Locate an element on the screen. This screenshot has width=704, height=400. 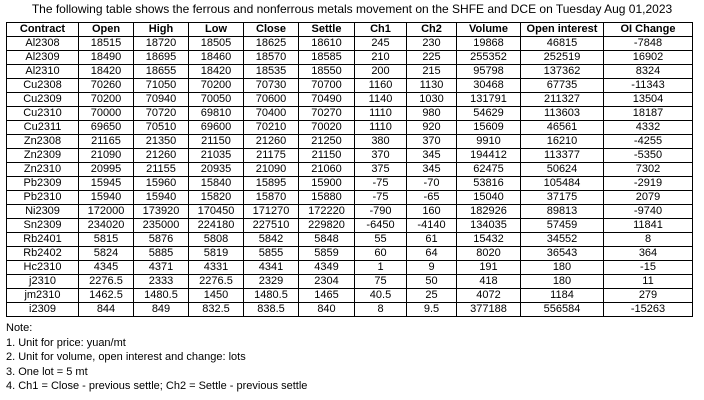
table-cell: 2333 is located at coordinates (161, 281).